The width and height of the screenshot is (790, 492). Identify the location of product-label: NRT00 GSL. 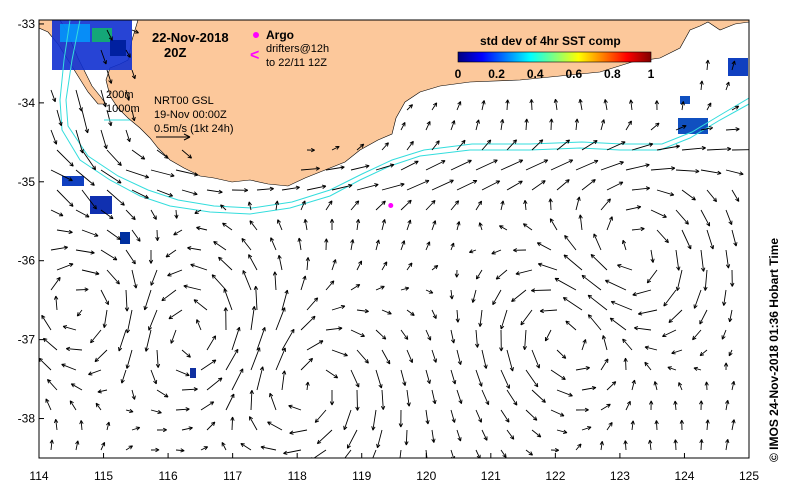
(184, 101).